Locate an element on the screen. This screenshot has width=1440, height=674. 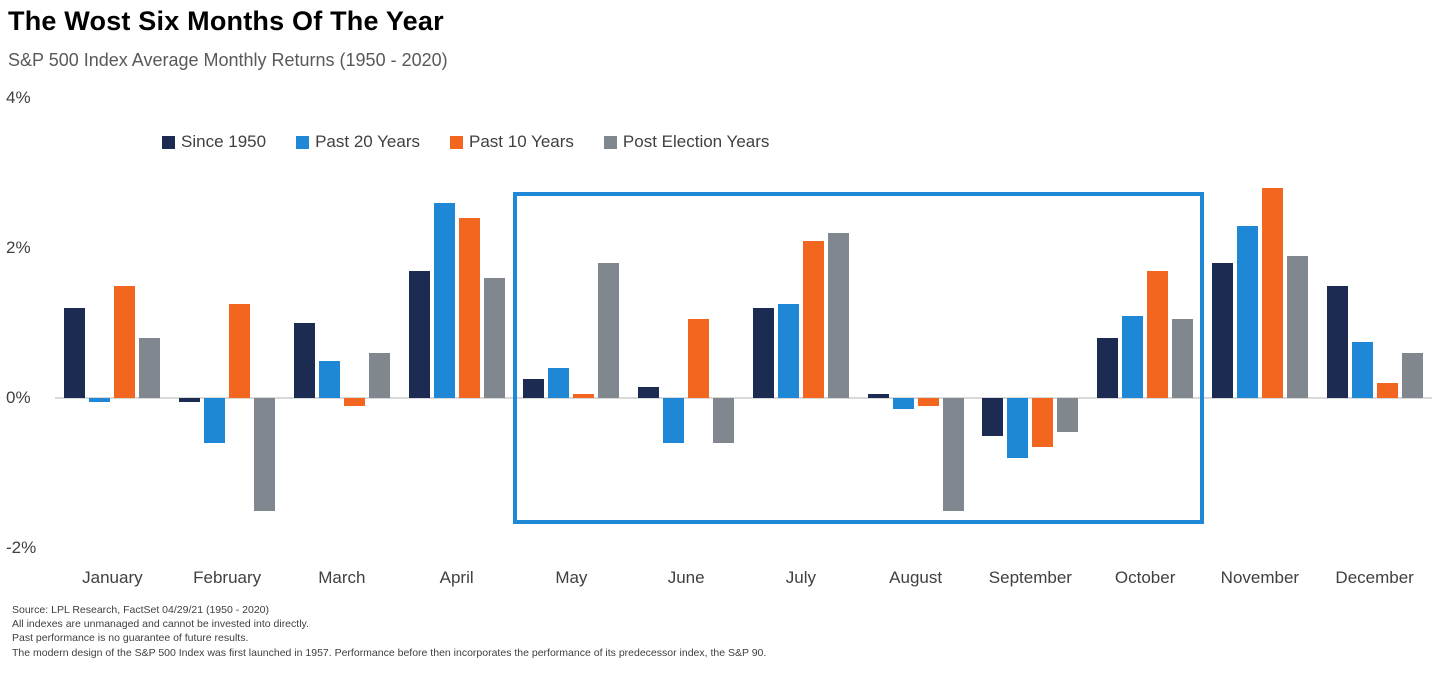
bar-post-election-years-january is located at coordinates (150, 368).